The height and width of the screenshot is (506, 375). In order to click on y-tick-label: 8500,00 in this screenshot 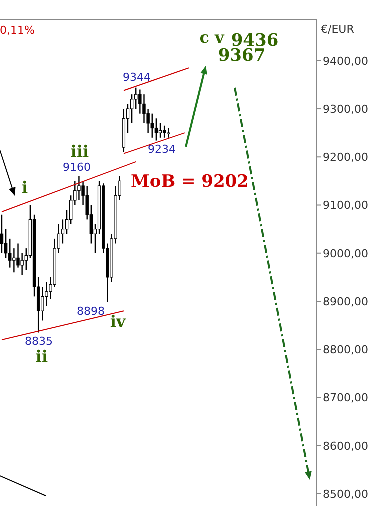, I will do `click(345, 494)`.